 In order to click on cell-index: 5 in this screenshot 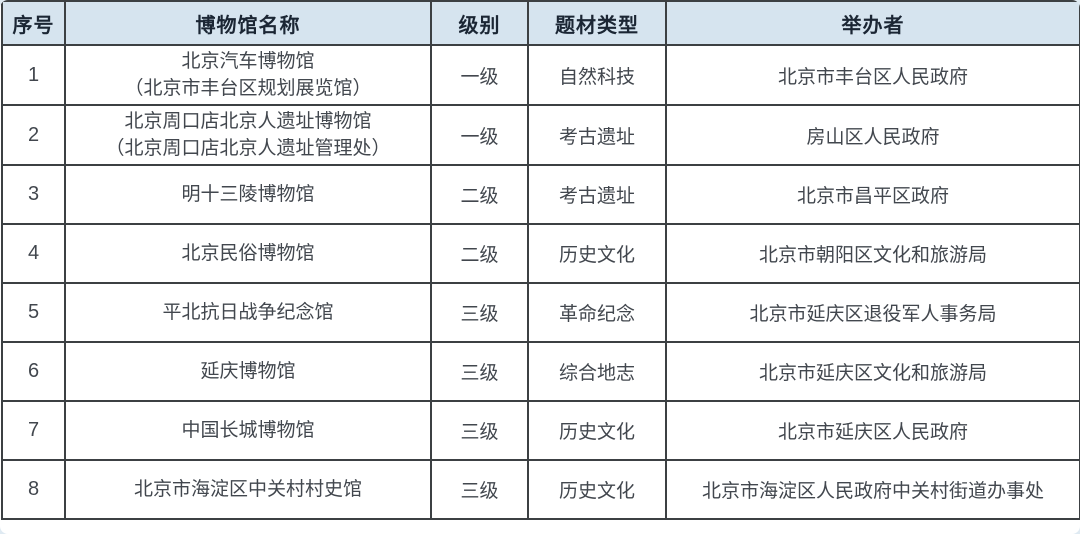, I will do `click(33, 312)`.